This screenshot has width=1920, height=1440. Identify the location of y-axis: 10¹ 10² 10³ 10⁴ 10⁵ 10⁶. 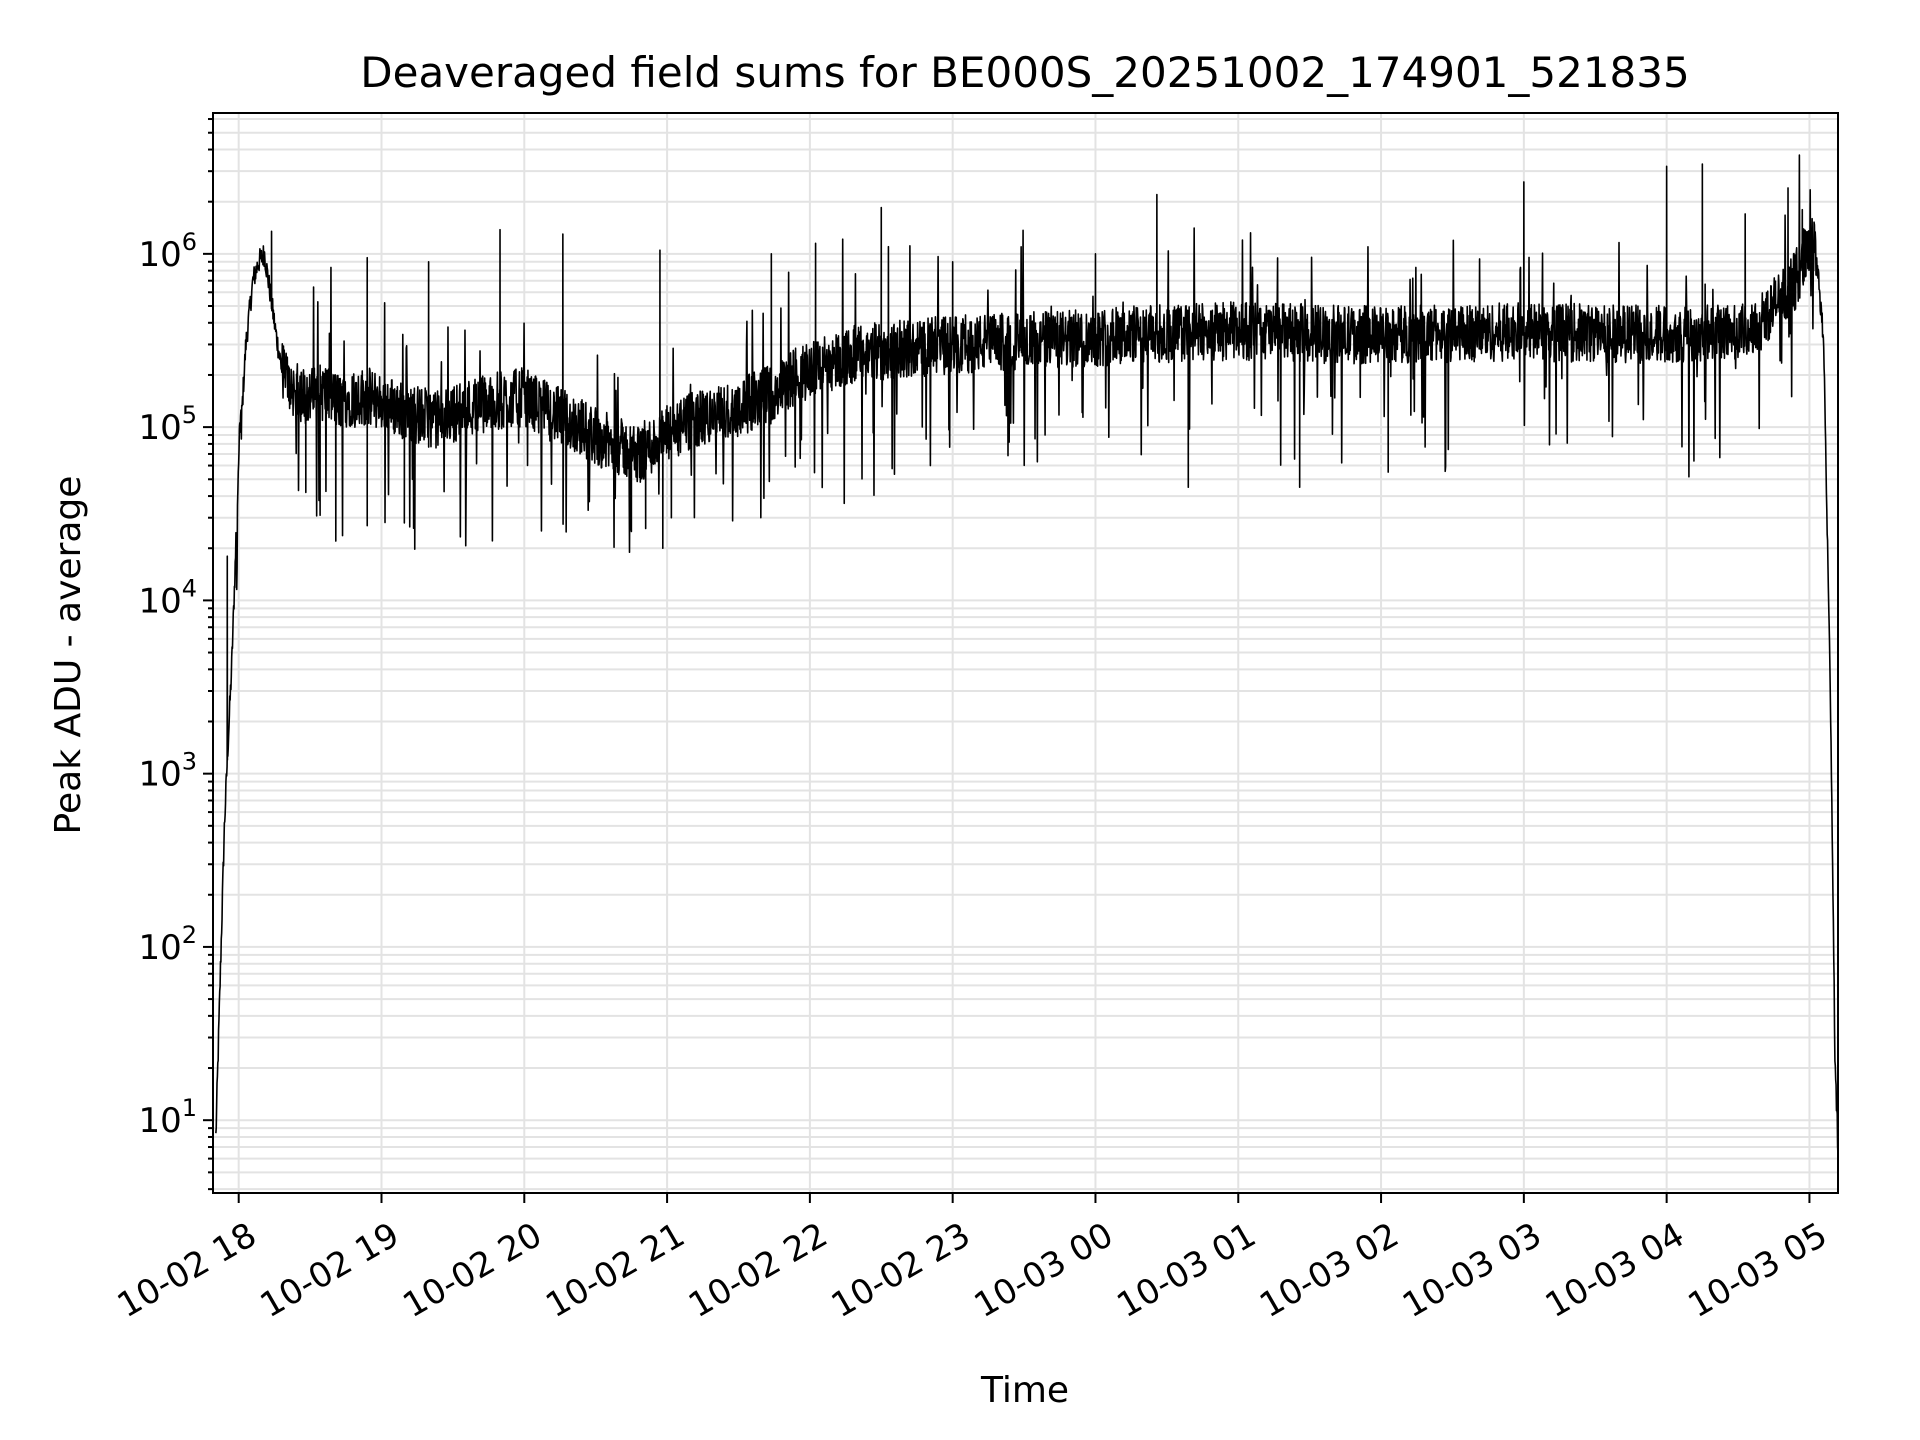
(175, 654).